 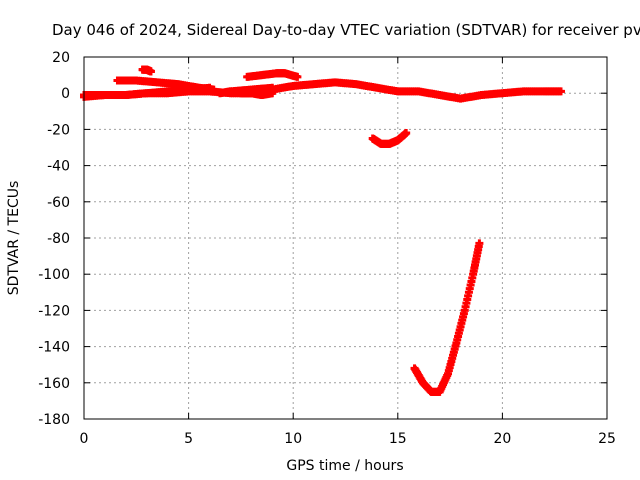 I want to click on y-tick-label: -40, so click(x=58, y=167).